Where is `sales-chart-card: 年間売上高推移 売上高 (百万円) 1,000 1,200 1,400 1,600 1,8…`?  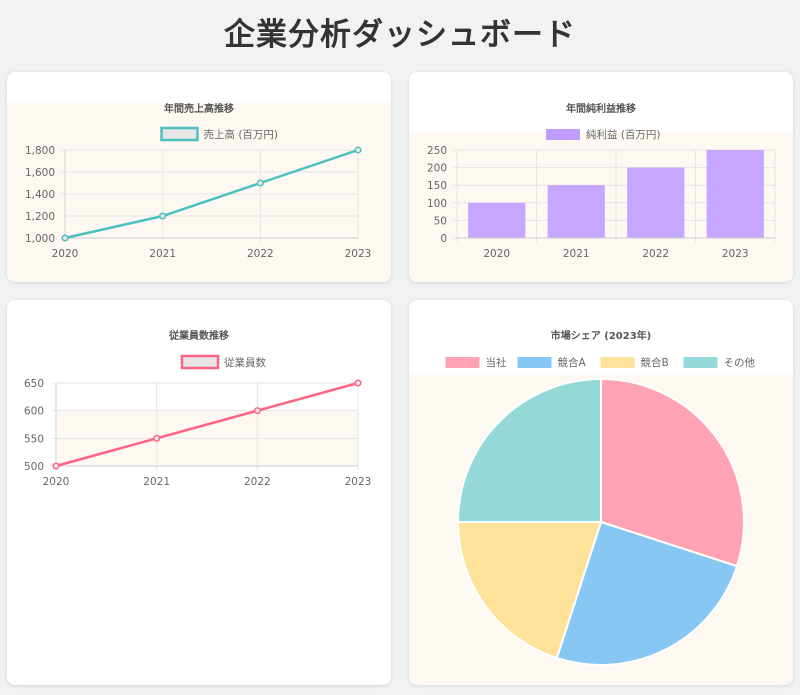 sales-chart-card: 年間売上高推移 売上高 (百万円) 1,000 1,200 1,400 1,600 1,8… is located at coordinates (199, 177).